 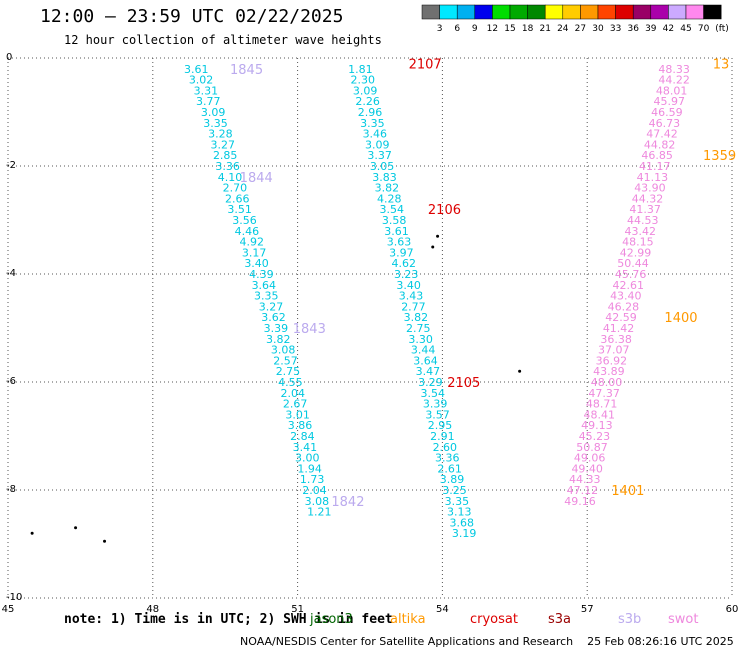 What do you see at coordinates (580, 501) in the screenshot?
I see `data-point-label: 49.16` at bounding box center [580, 501].